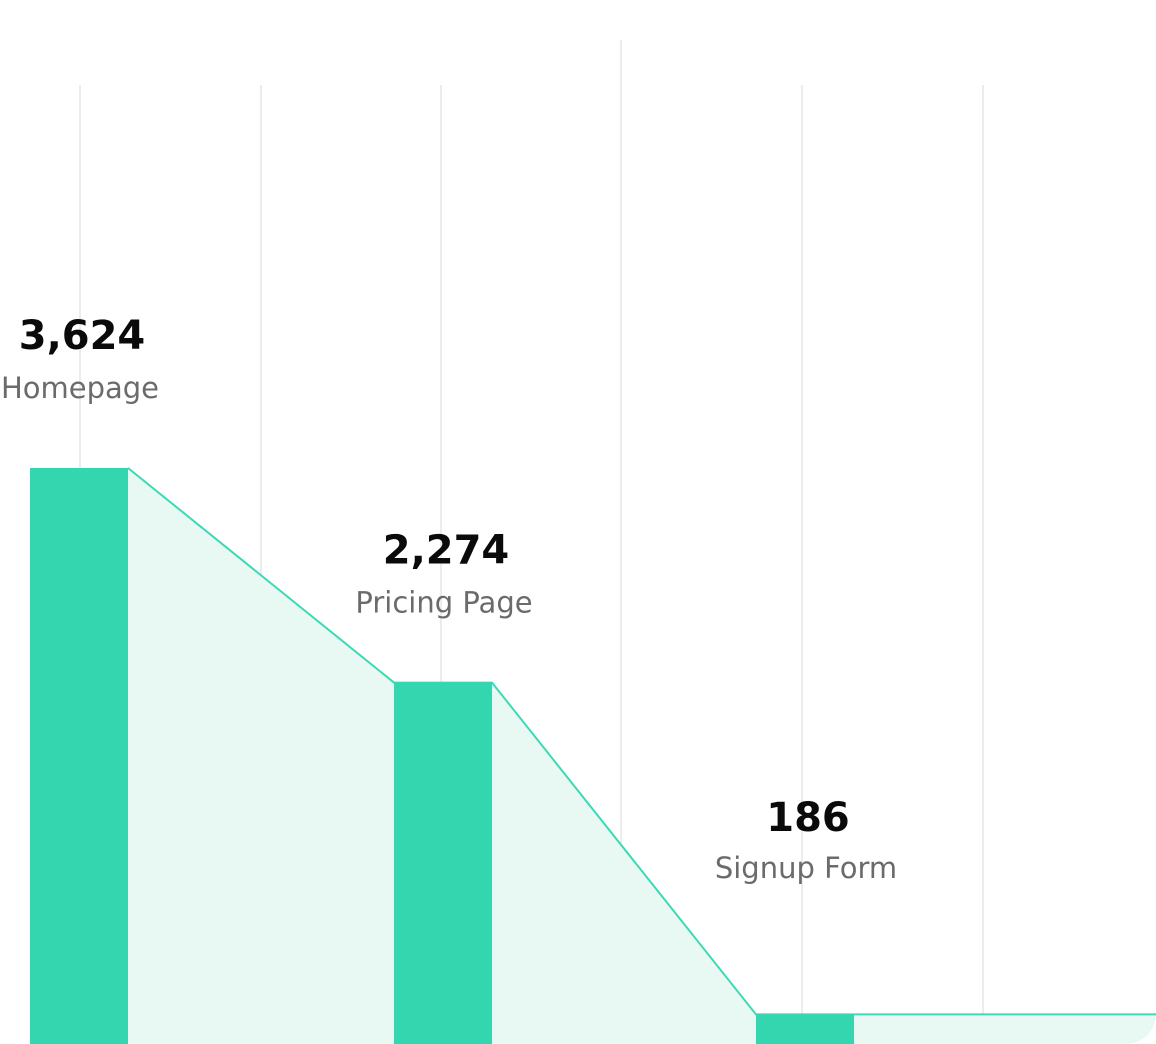 Image resolution: width=1156 pixels, height=1044 pixels. Describe the element at coordinates (80, 388) in the screenshot. I see `step-label: Homepage` at that location.